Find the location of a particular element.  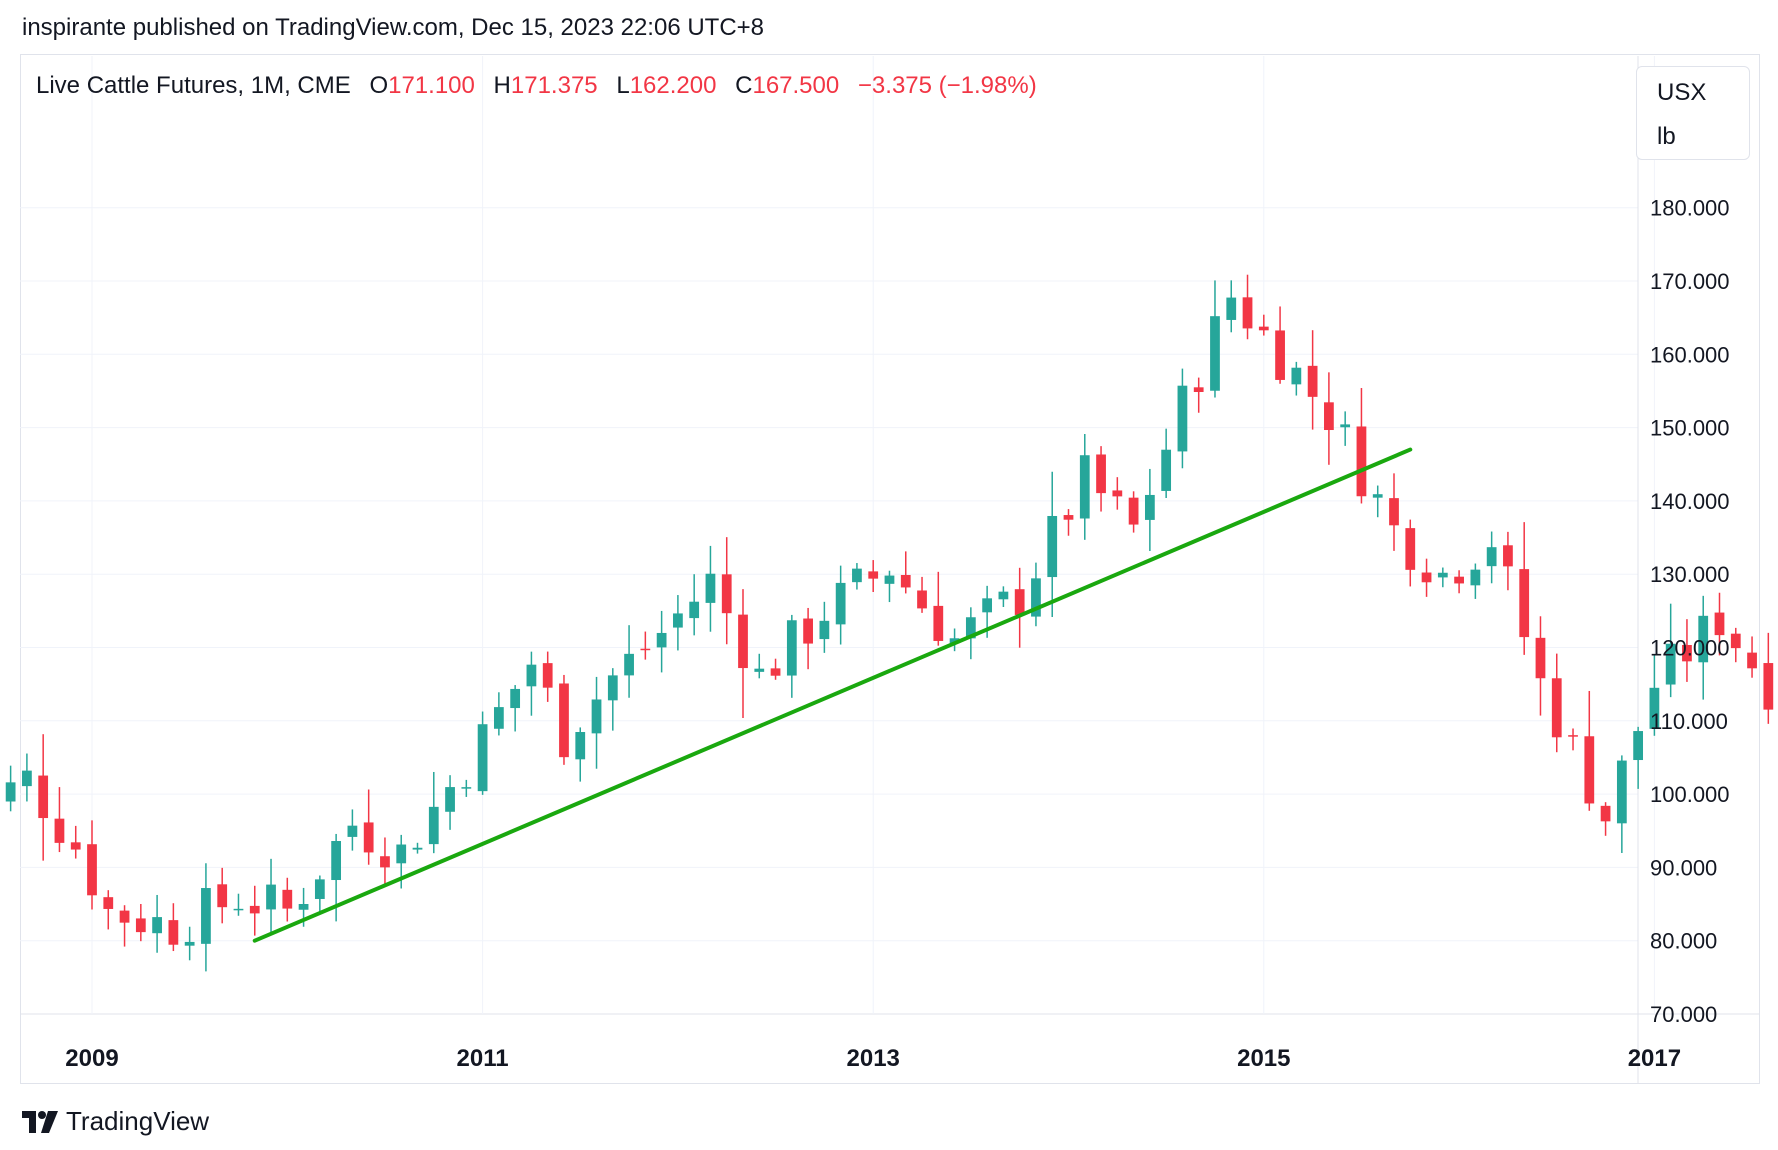

y-tick-label: 80.000 is located at coordinates (1683, 941).